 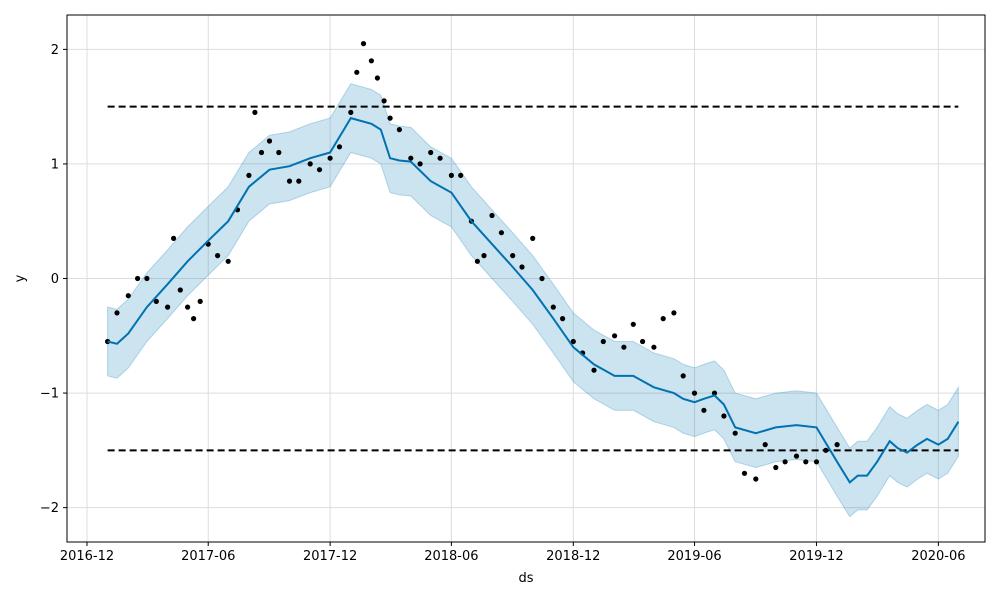 I want to click on y-tick-label-4: 2, so click(x=55, y=50).